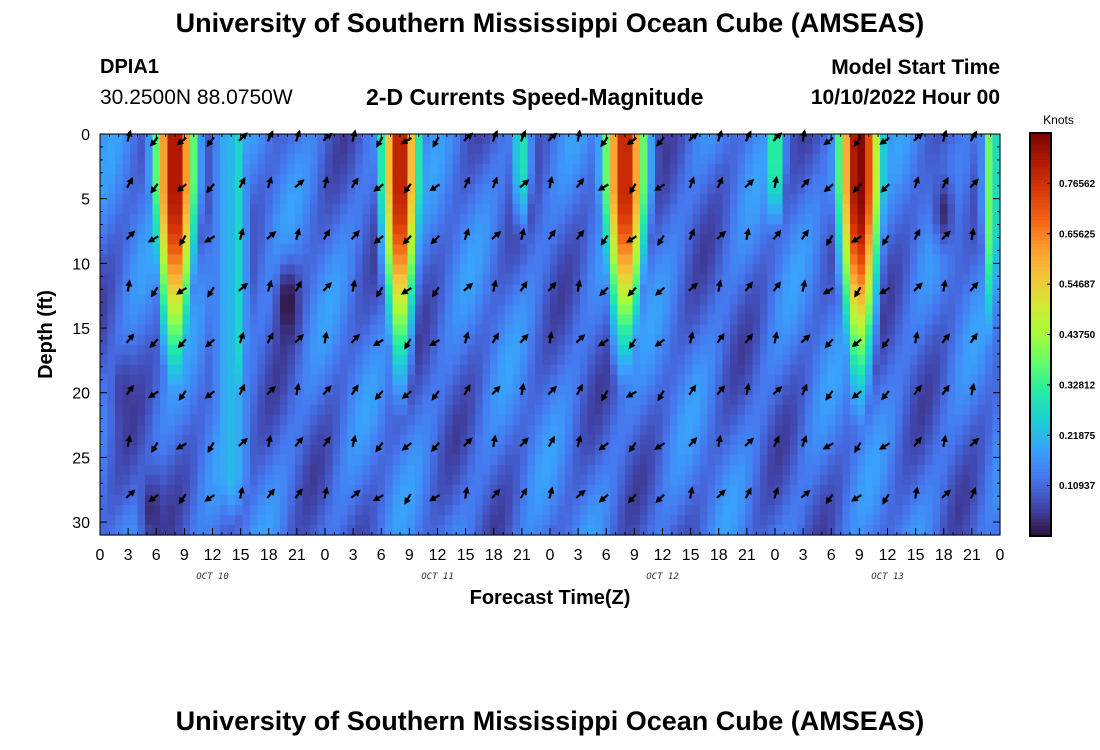  Describe the element at coordinates (915, 67) in the screenshot. I see `model-start-label: Model Start Time` at that location.